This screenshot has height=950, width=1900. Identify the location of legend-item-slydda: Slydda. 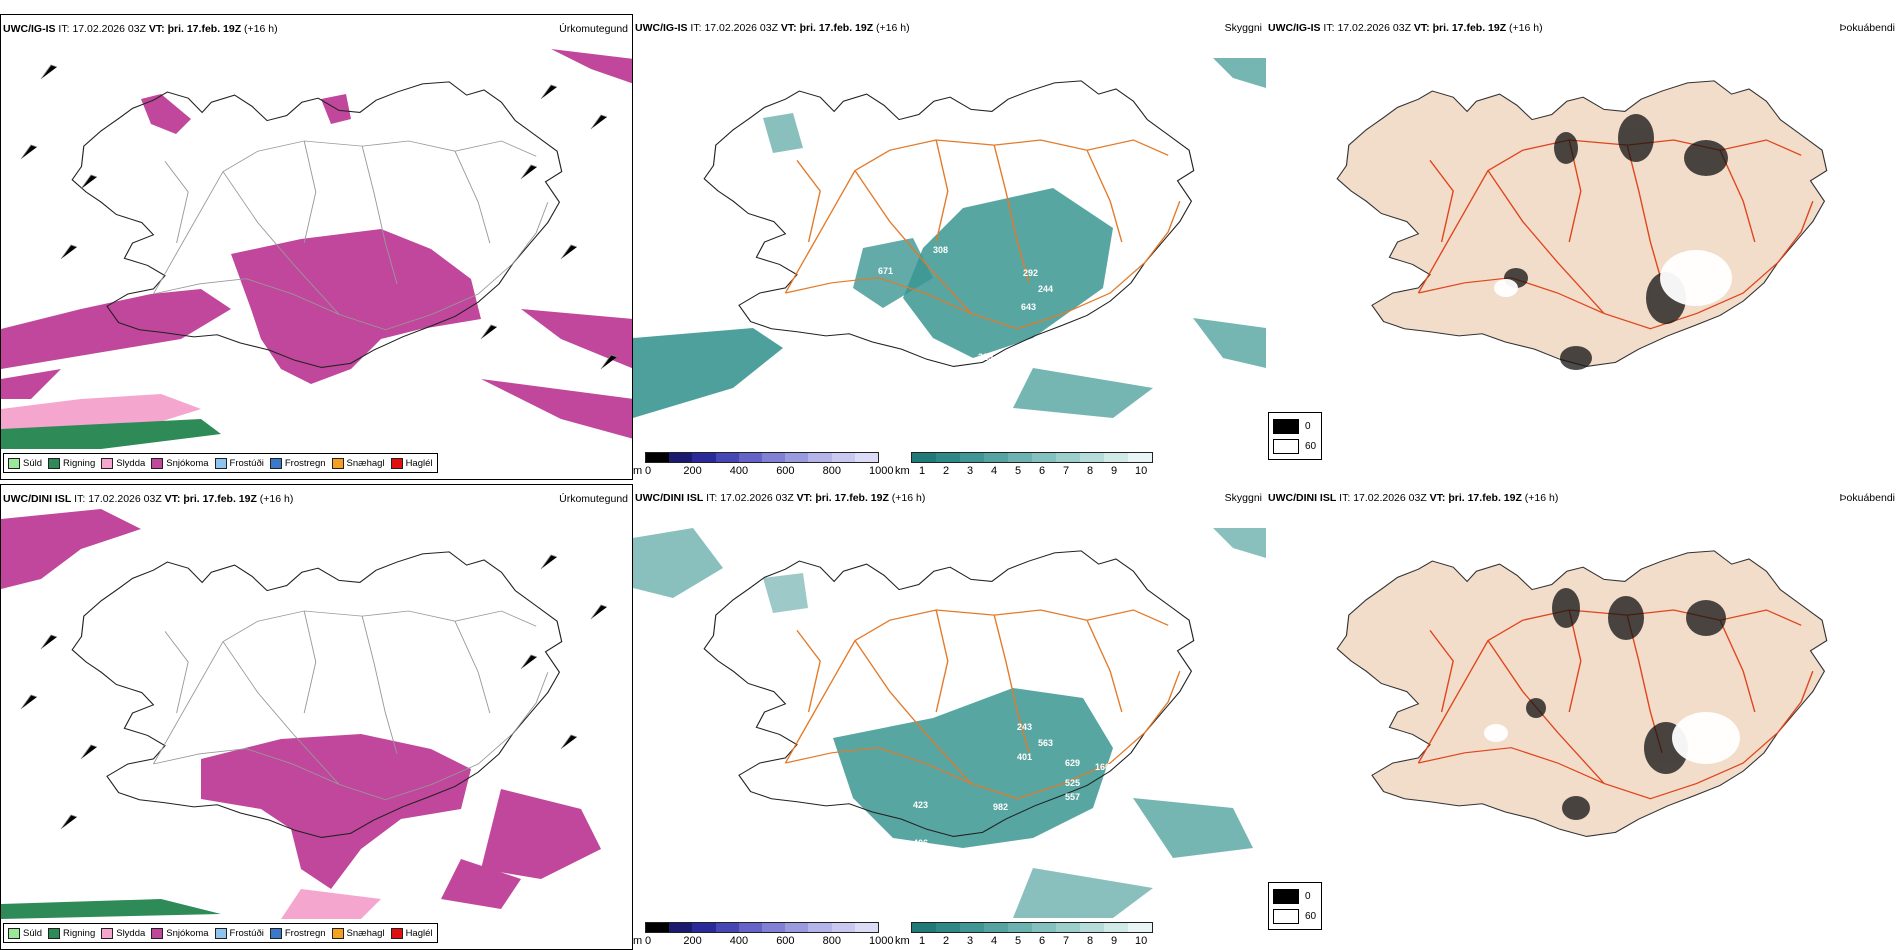
(123, 463).